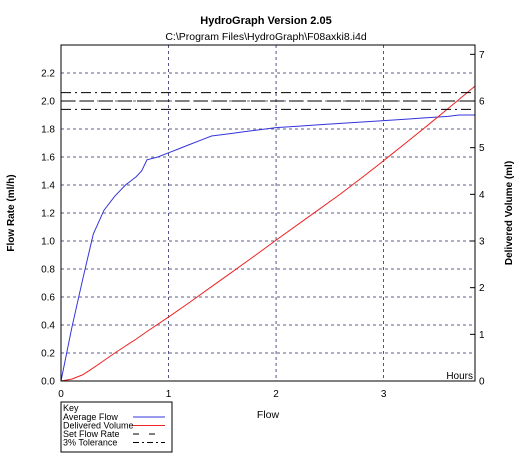 The image size is (528, 465). What do you see at coordinates (48, 186) in the screenshot?
I see `y-tick-label-7: 1.4` at bounding box center [48, 186].